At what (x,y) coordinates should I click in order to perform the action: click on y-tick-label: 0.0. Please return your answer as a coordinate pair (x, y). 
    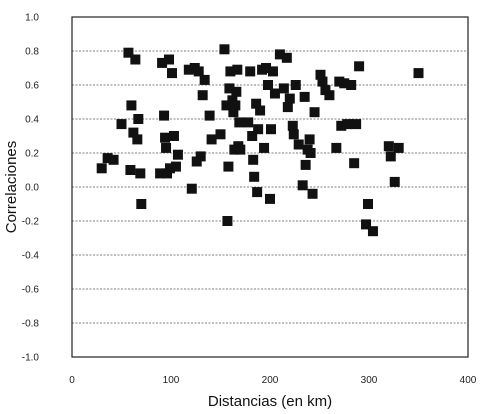
    Looking at the image, I should click on (32, 188).